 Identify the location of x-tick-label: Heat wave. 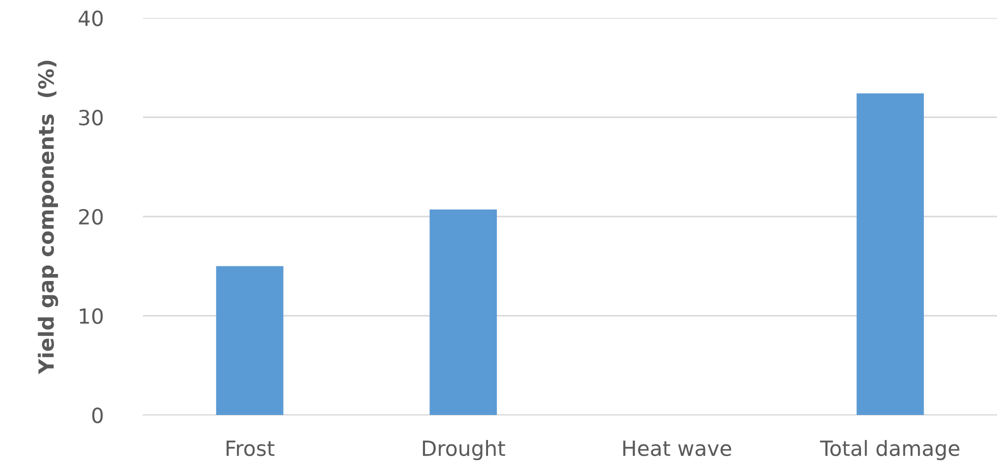
(677, 448).